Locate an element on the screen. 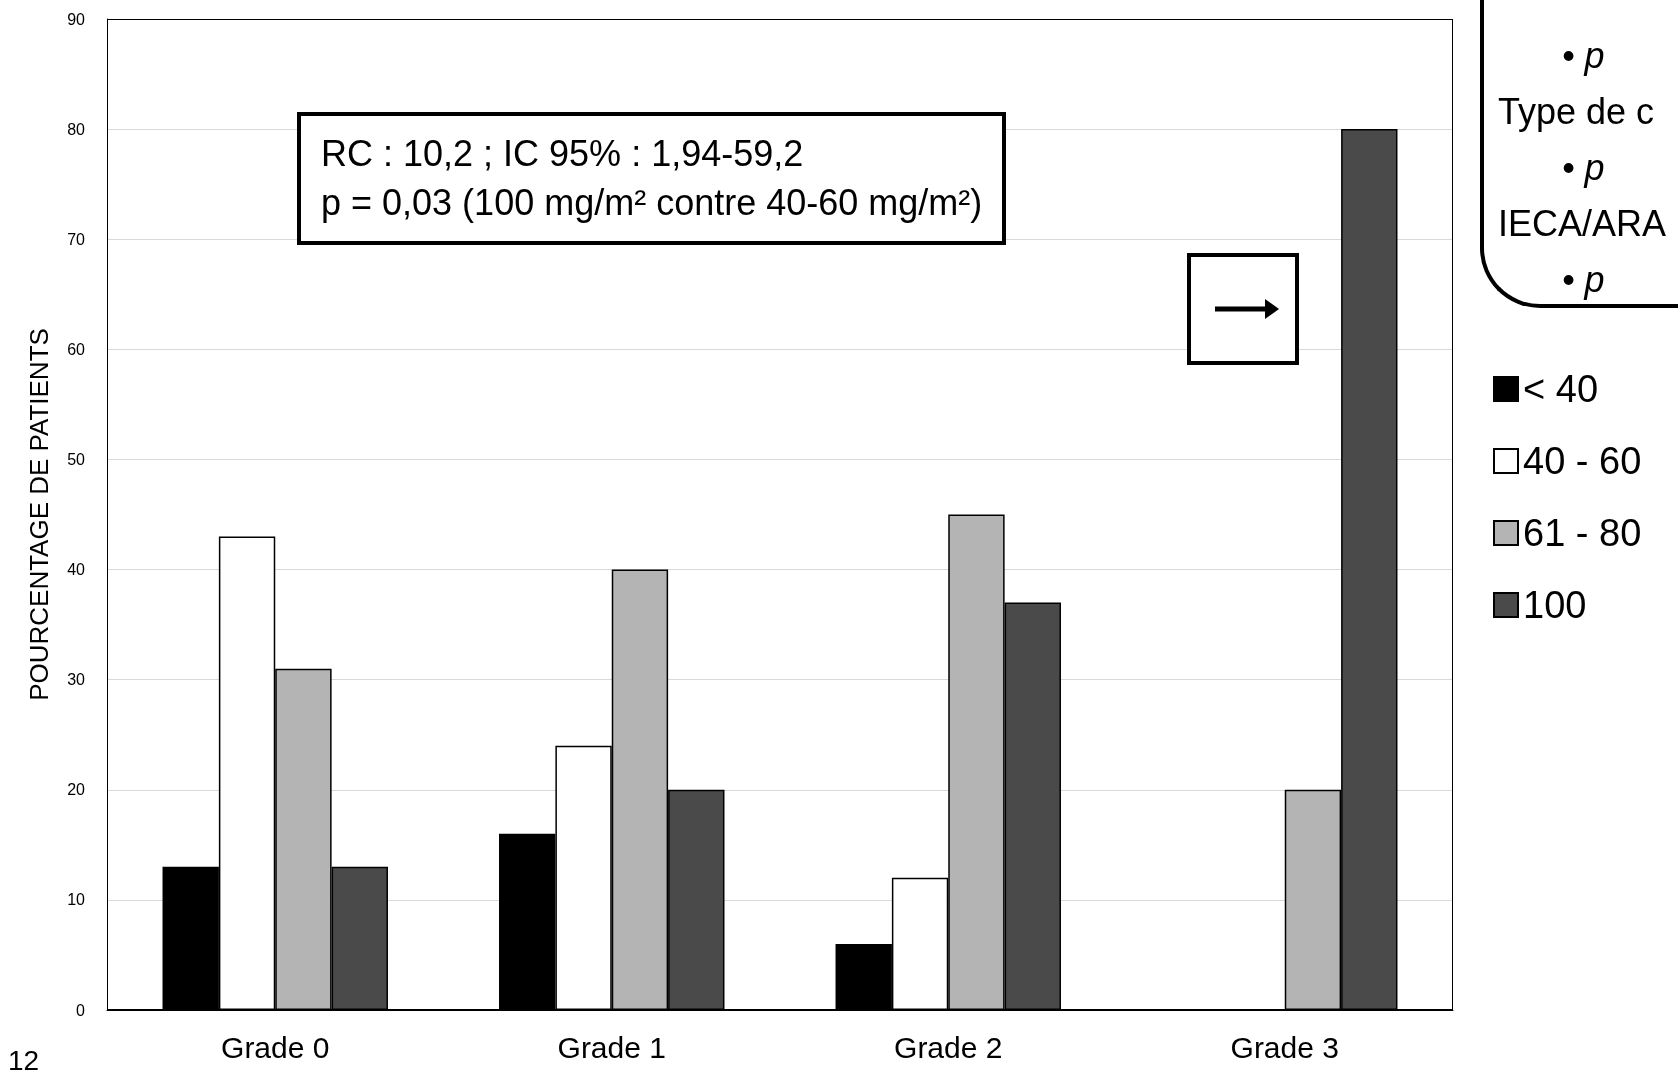 The image size is (1678, 1077). x-tick-label: Grade 0 is located at coordinates (275, 1047).